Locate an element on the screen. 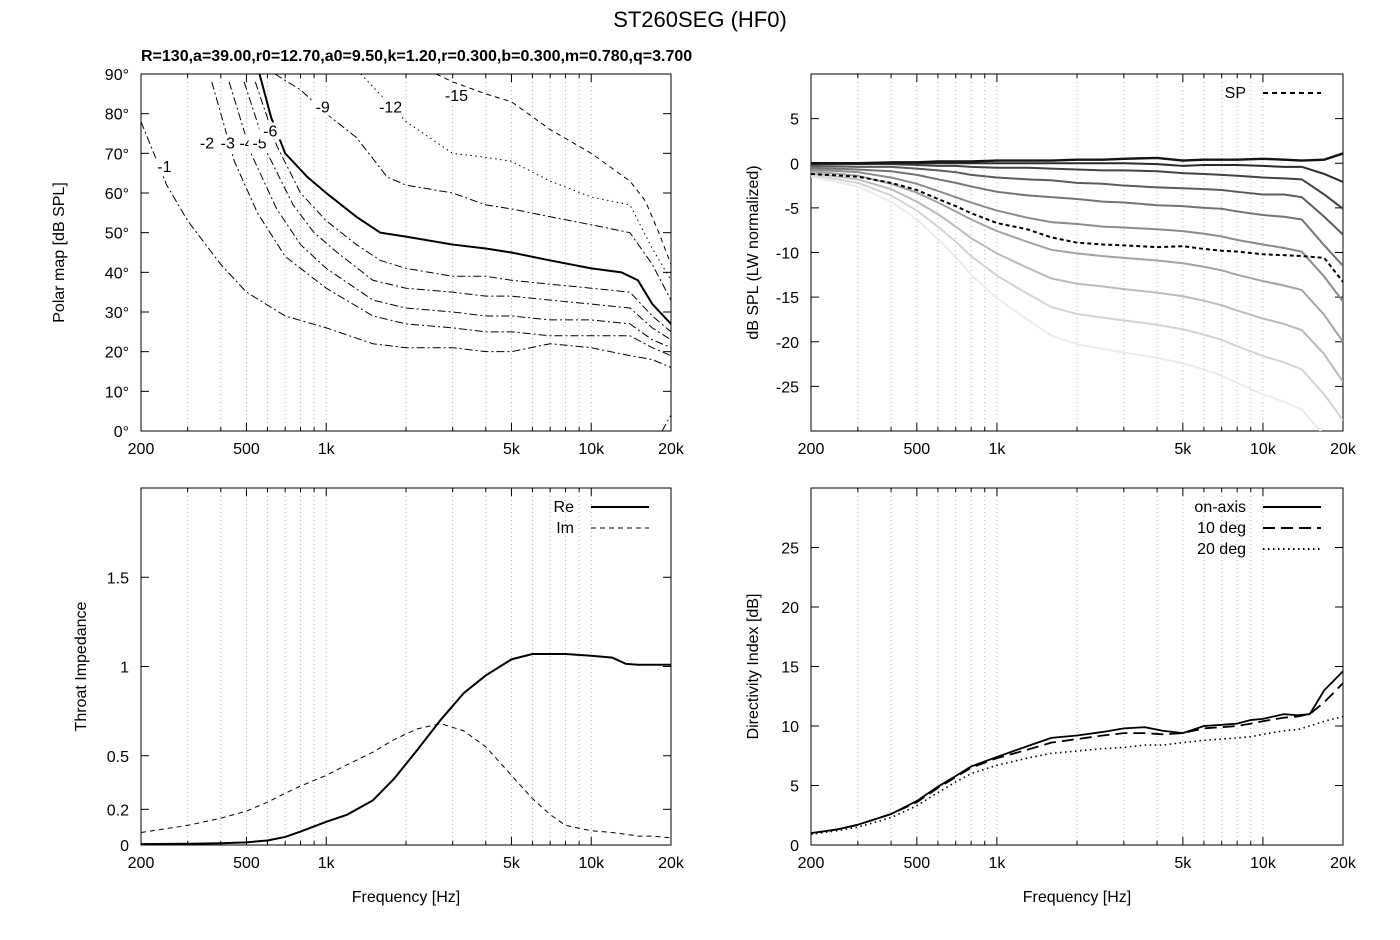 This screenshot has height=940, width=1400. polar-x-tick-label: 200 is located at coordinates (141, 449).